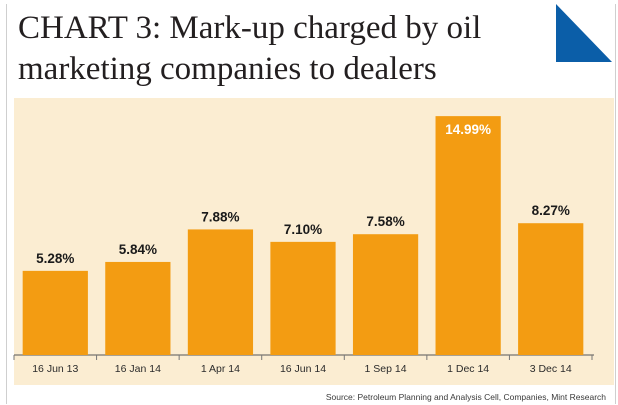  What do you see at coordinates (227, 69) in the screenshot?
I see `chart-title-line-2: marketing companies to dealers` at bounding box center [227, 69].